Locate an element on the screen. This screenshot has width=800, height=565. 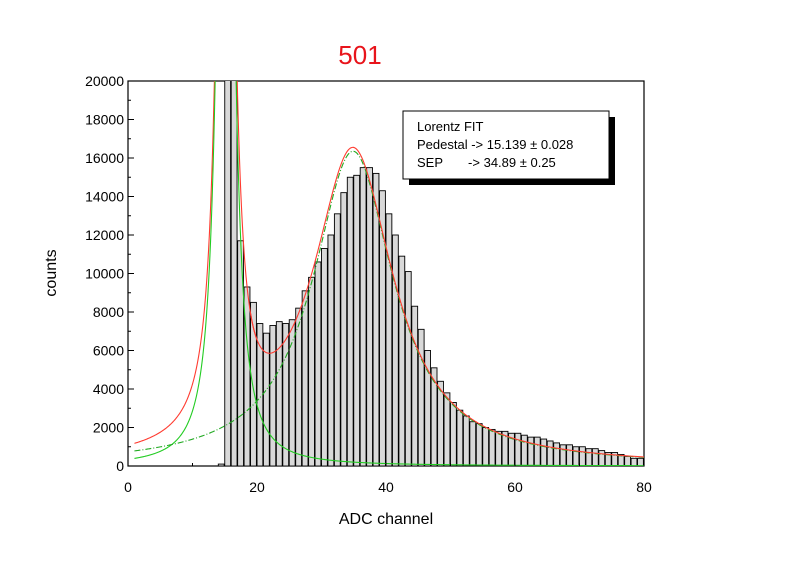
x-tick-label: 40 is located at coordinates (386, 487).